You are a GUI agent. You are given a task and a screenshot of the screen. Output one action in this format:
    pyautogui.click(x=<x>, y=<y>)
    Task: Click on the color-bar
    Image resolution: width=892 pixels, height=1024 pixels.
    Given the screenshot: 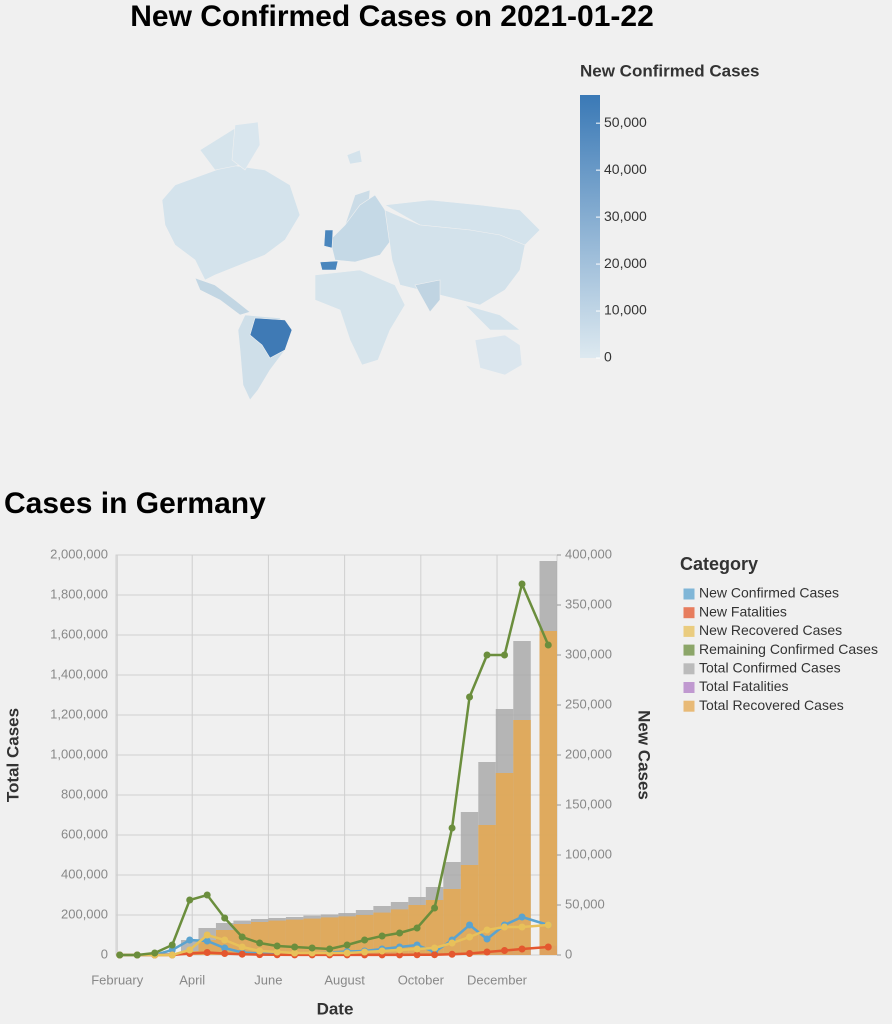 What is the action you would take?
    pyautogui.click(x=590, y=226)
    